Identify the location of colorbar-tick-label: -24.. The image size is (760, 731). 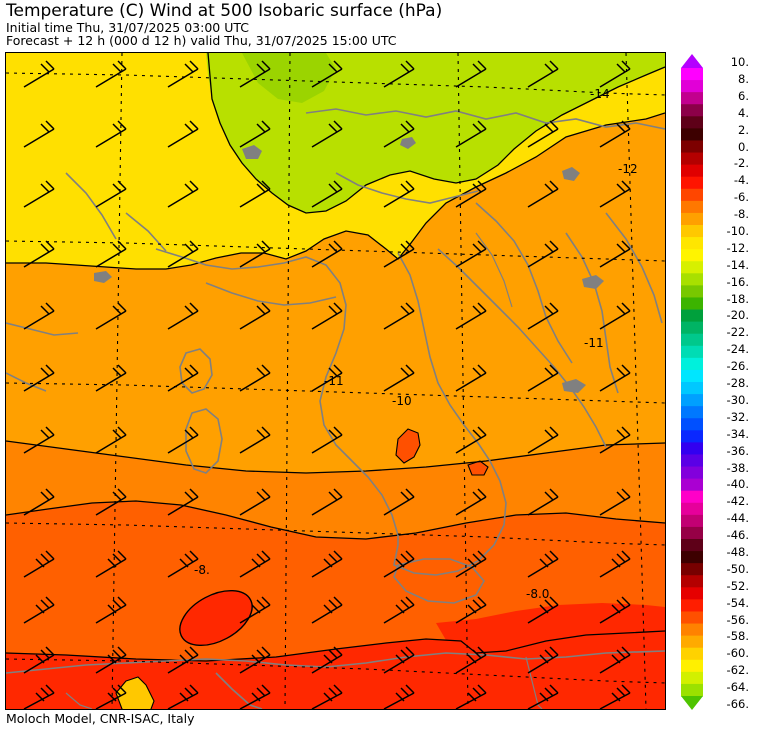
(737, 349).